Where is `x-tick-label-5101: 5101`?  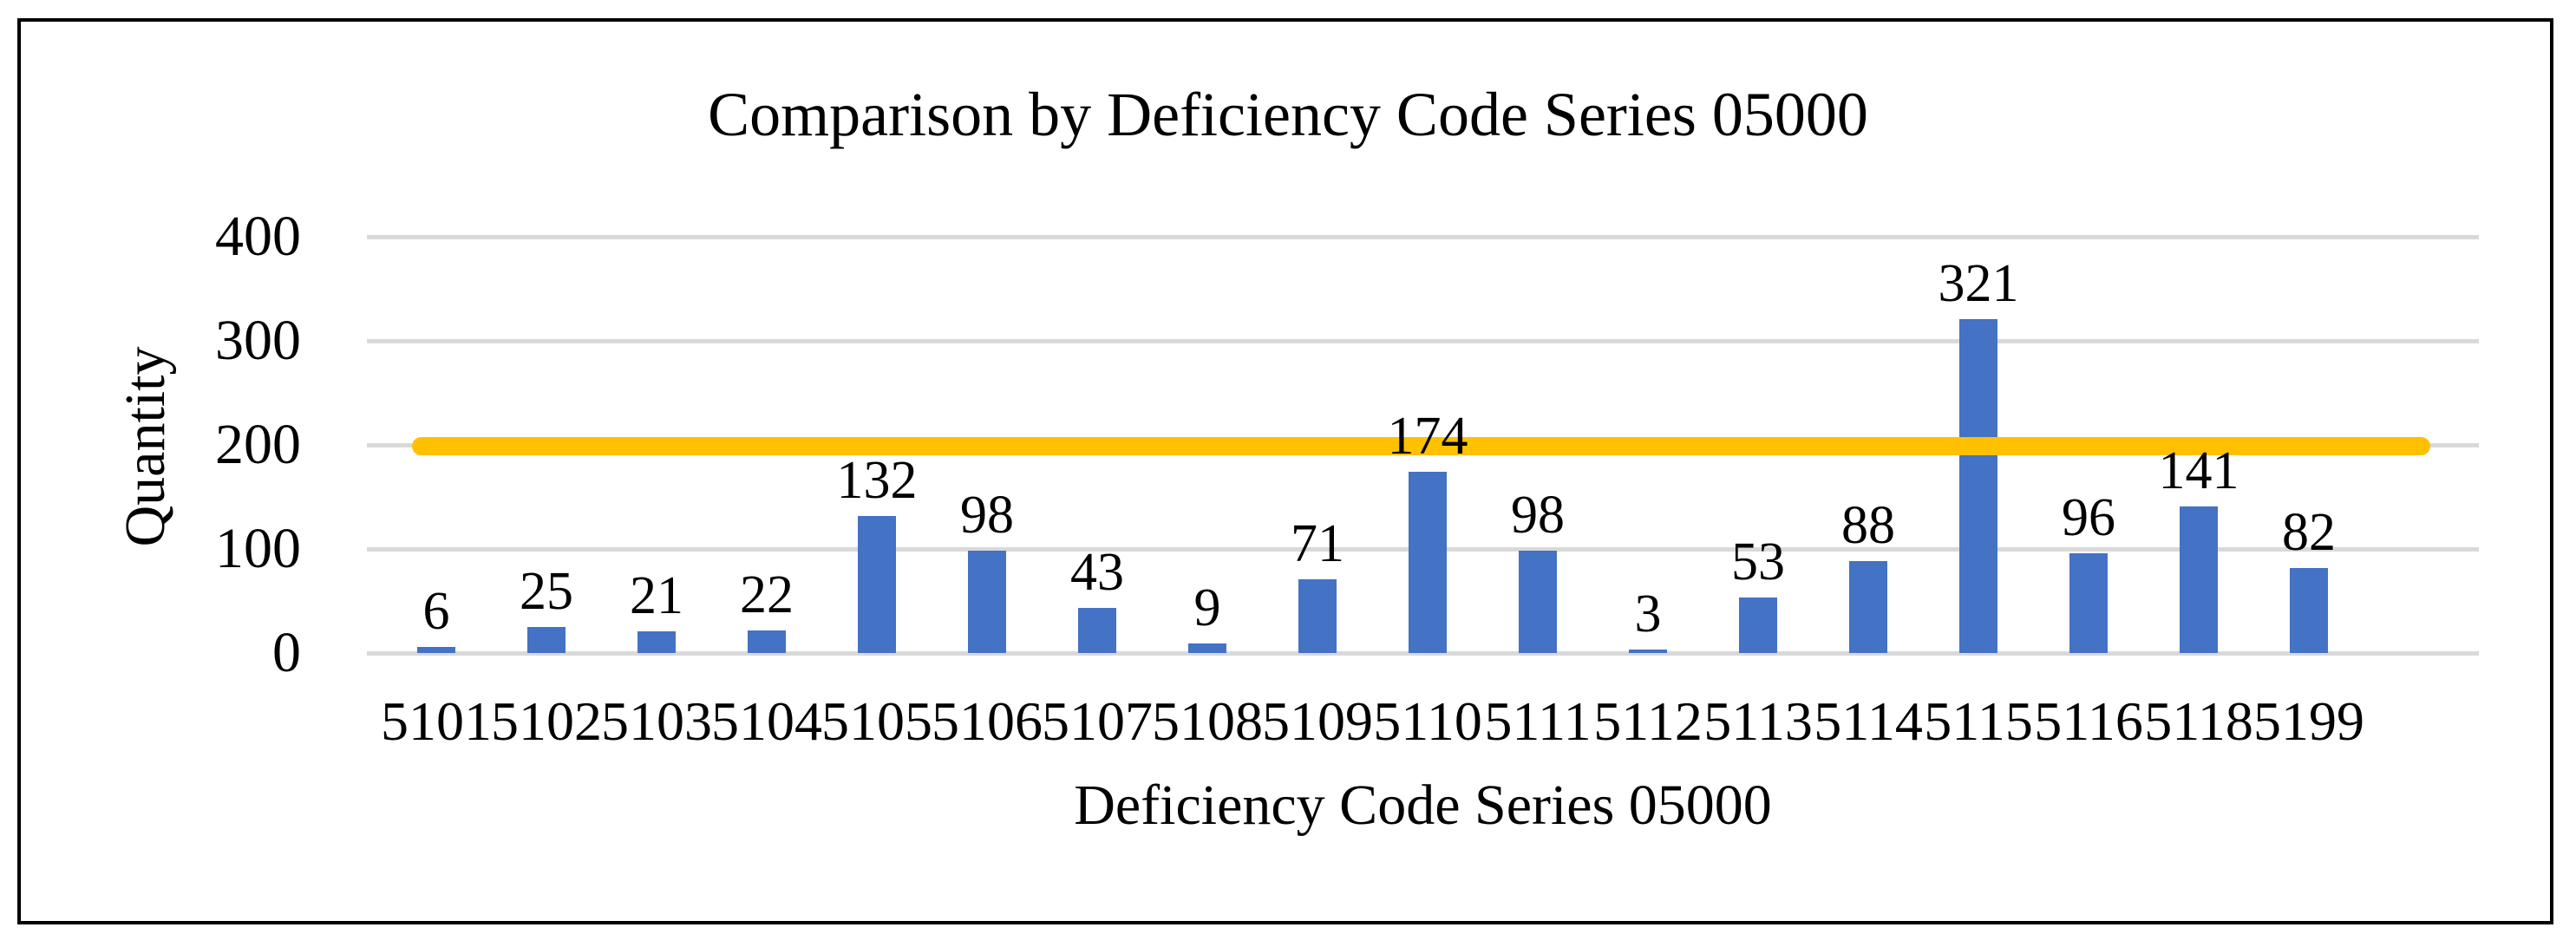
x-tick-label-5101: 5101 is located at coordinates (436, 721).